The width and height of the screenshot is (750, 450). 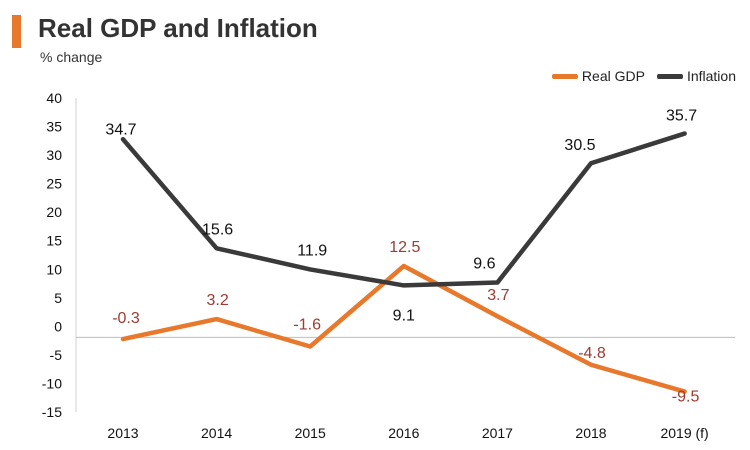 I want to click on data-label-inflation: 9.6, so click(x=484, y=264).